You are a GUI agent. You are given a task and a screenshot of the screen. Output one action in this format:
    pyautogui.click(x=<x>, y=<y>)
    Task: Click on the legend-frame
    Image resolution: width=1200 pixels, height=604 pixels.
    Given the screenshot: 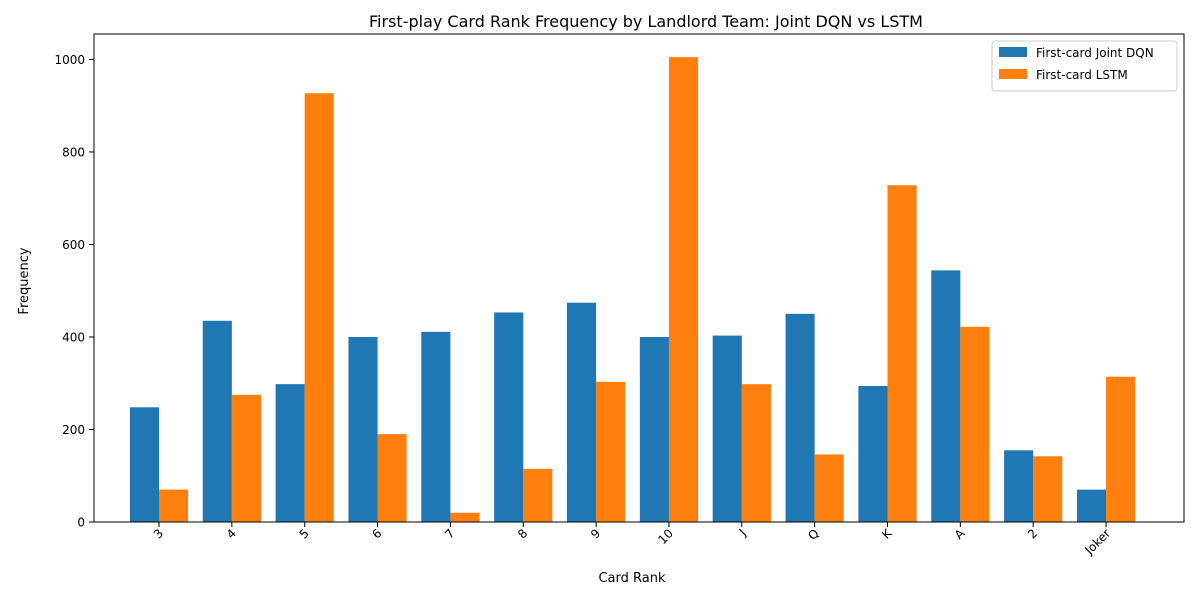 What is the action you would take?
    pyautogui.click(x=1084, y=66)
    